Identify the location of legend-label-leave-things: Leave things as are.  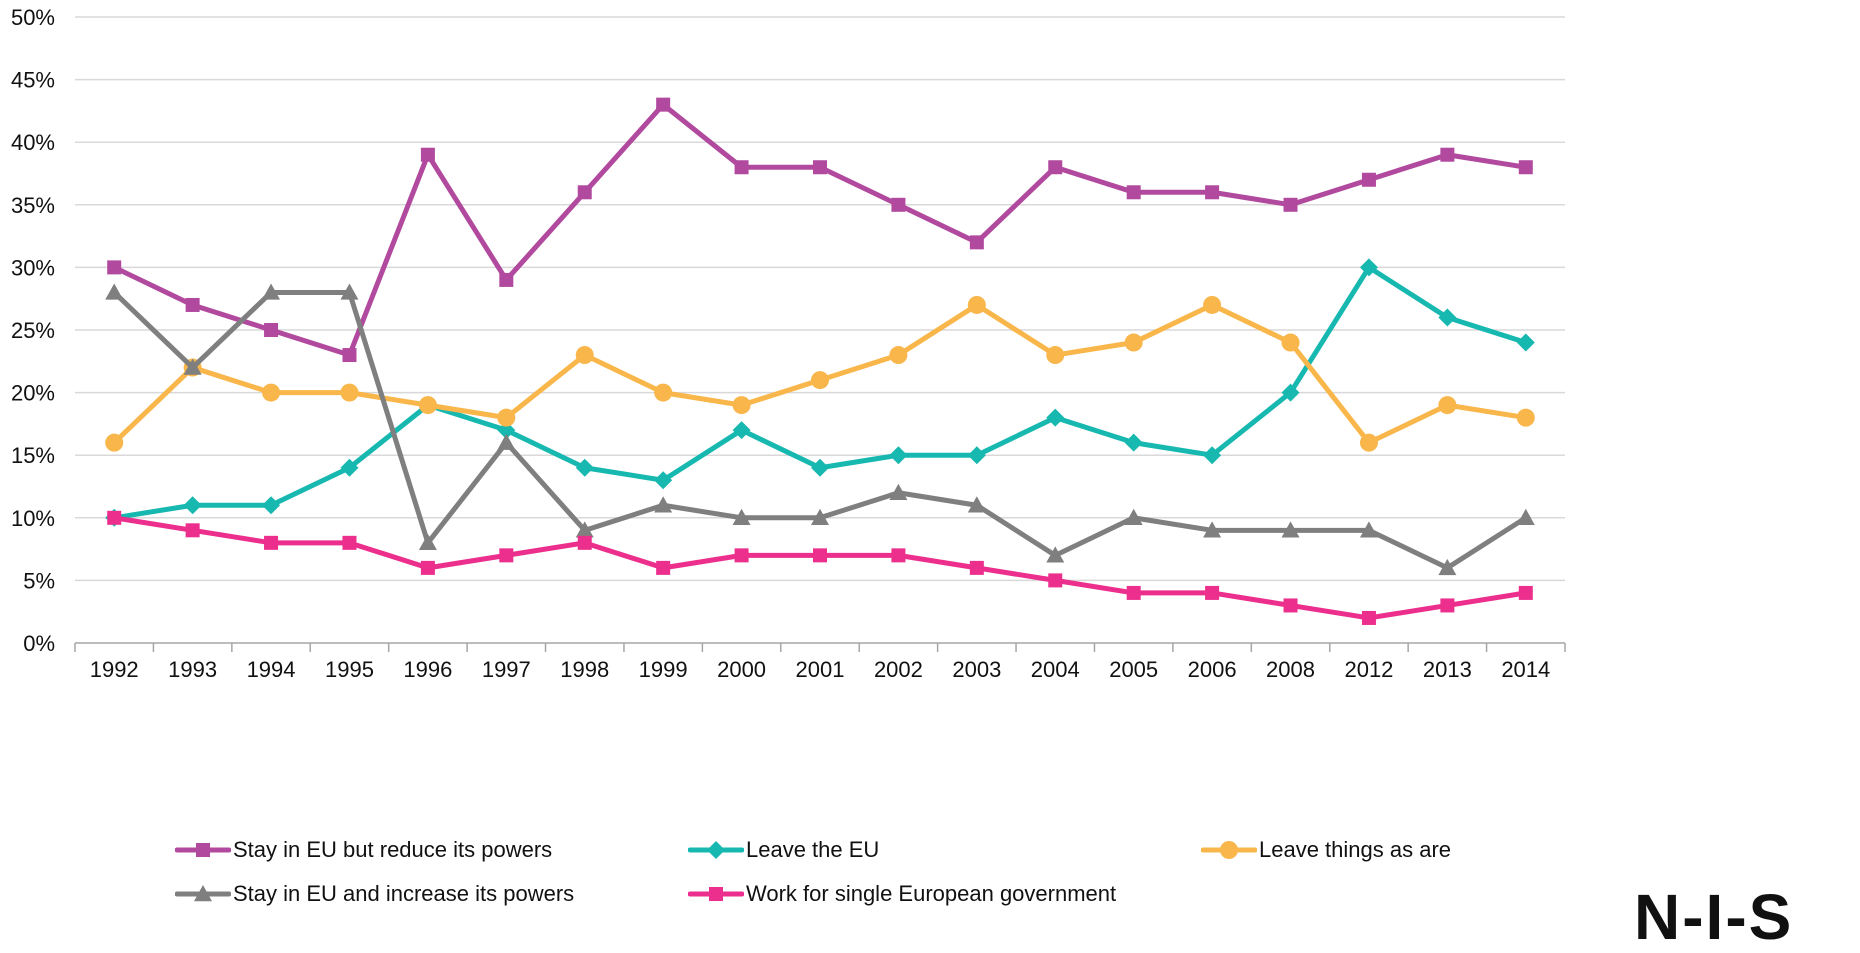
(1355, 849).